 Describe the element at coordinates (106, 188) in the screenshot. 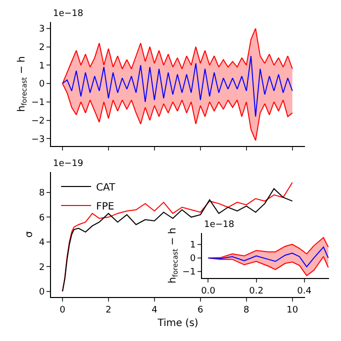

I see `legend-label: CAT` at that location.